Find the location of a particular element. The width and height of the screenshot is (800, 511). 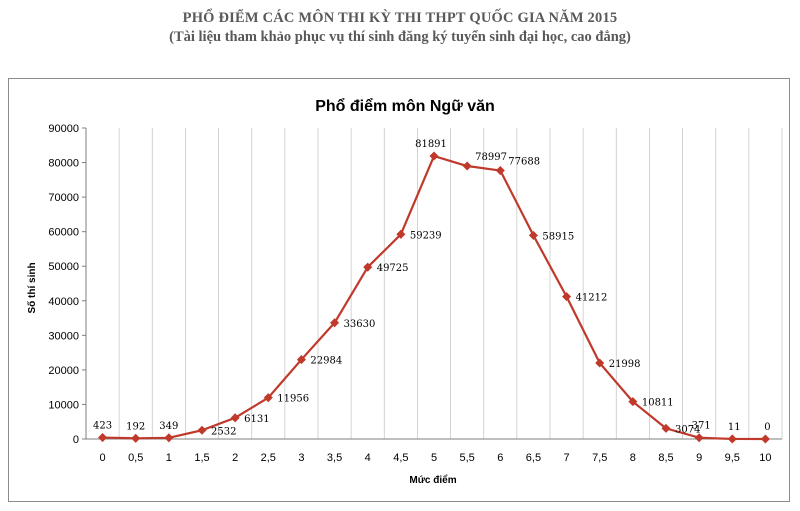

x-tick-label: 1 is located at coordinates (169, 458).